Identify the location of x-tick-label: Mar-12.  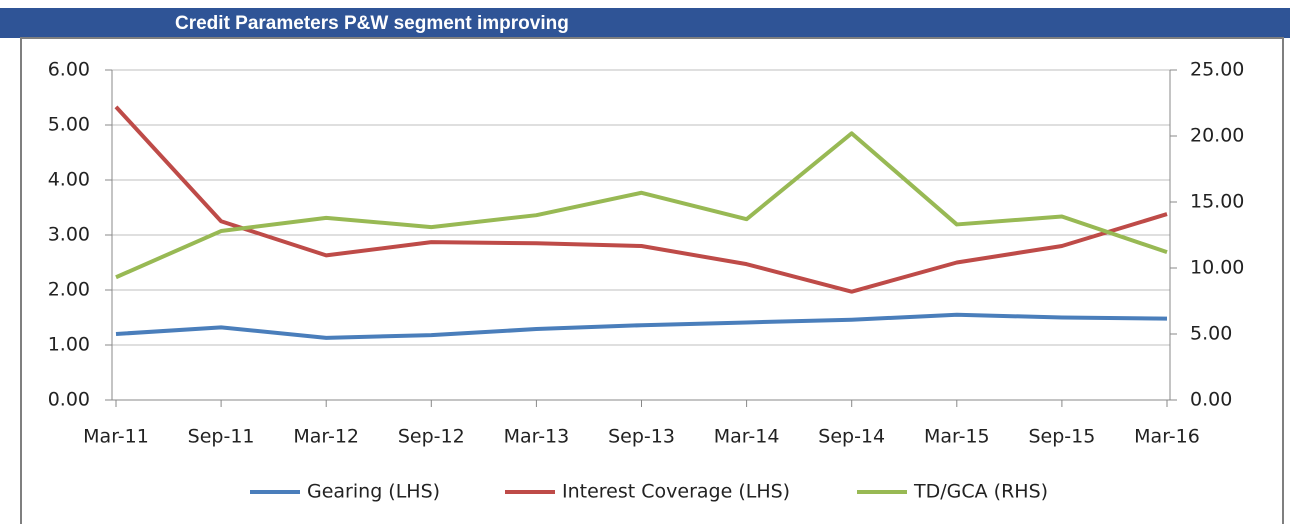
(326, 437).